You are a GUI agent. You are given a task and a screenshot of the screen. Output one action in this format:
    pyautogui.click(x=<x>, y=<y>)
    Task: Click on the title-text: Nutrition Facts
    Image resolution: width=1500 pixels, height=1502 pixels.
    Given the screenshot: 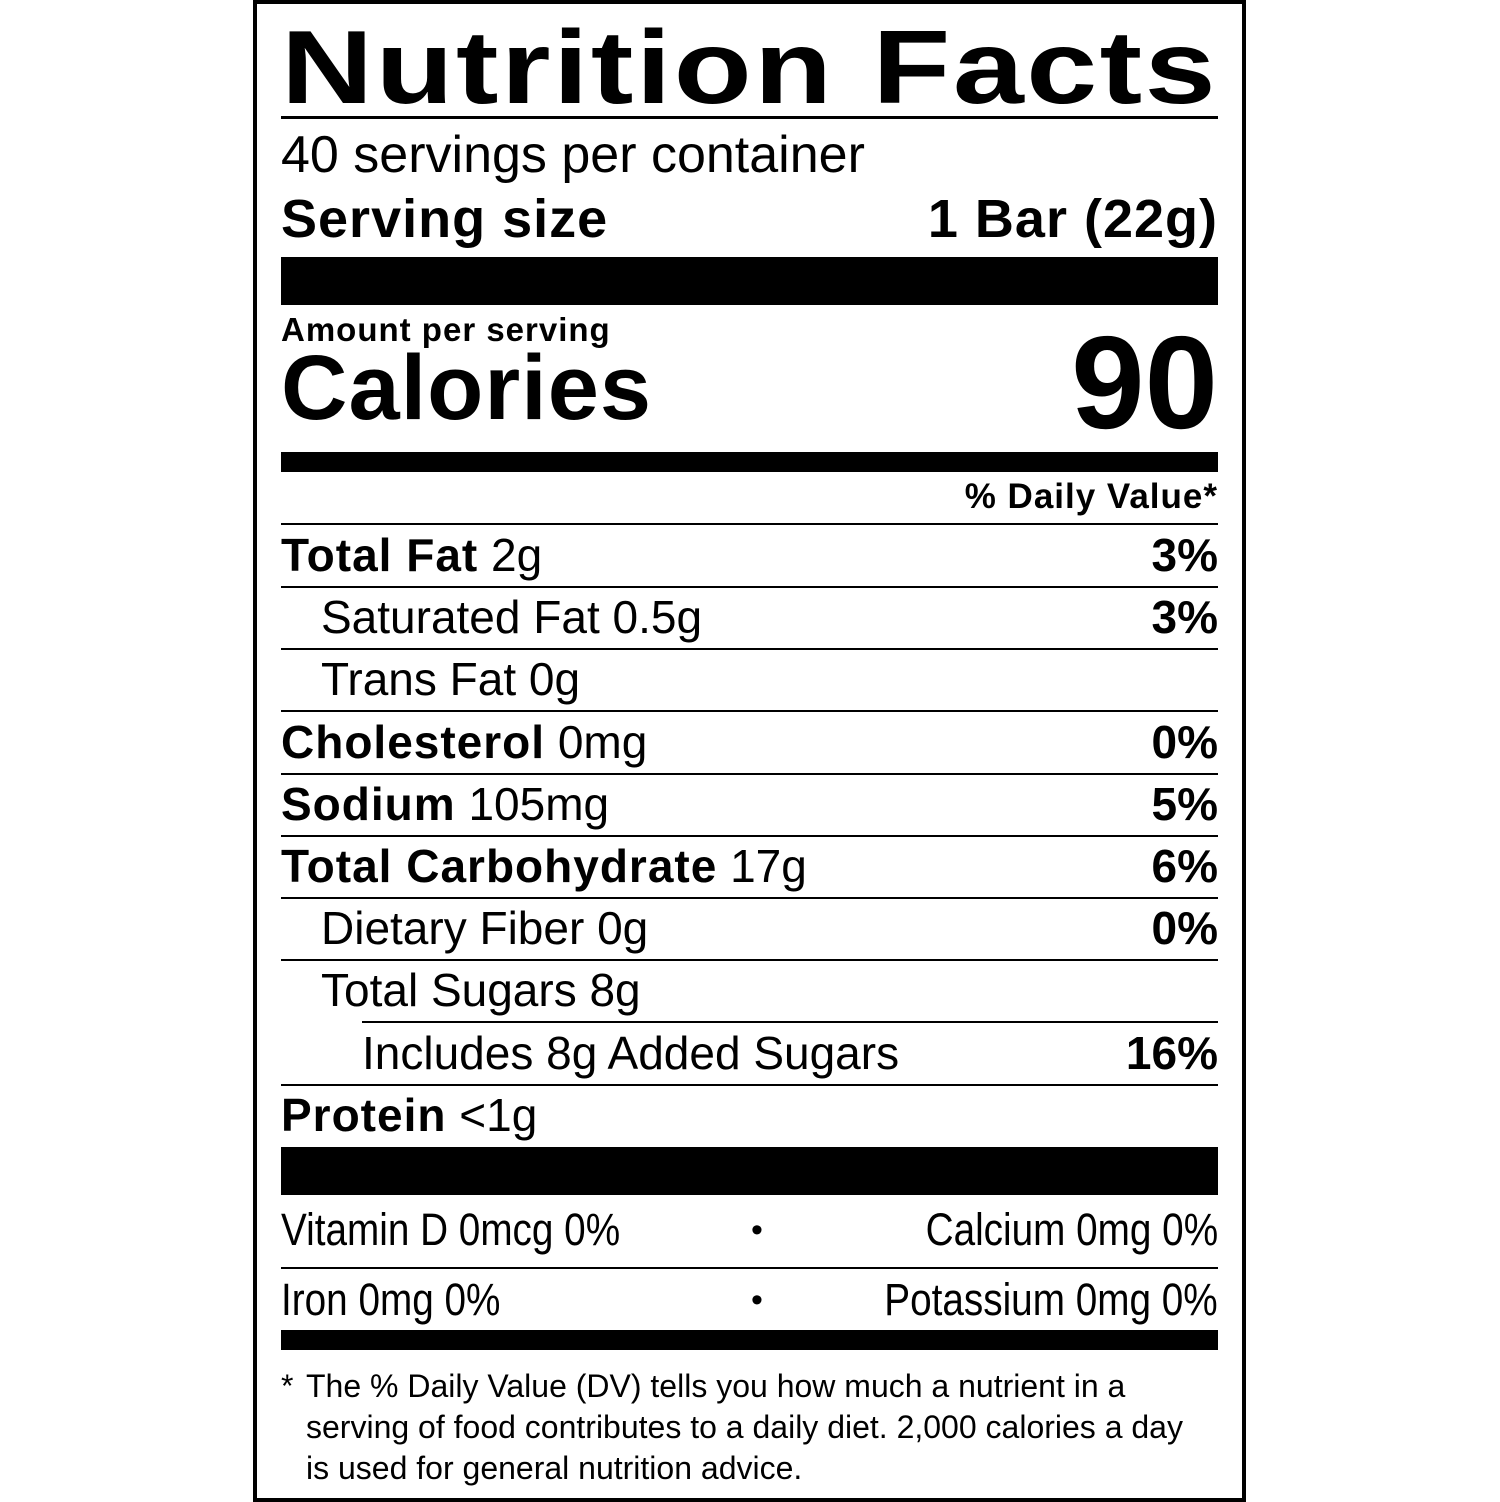 What is the action you would take?
    pyautogui.click(x=749, y=68)
    